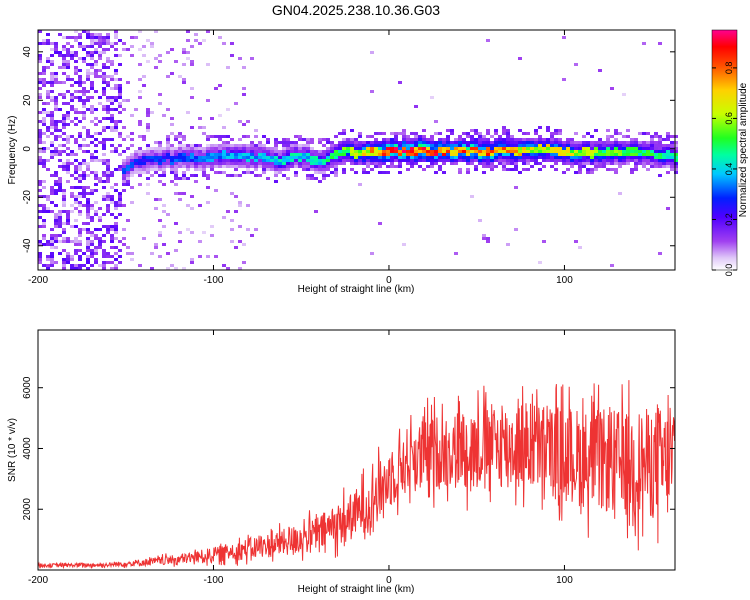 The image size is (750, 600). Describe the element at coordinates (356, 289) in the screenshot. I see `spectrogram-x-label: Height of straight line (km)` at that location.